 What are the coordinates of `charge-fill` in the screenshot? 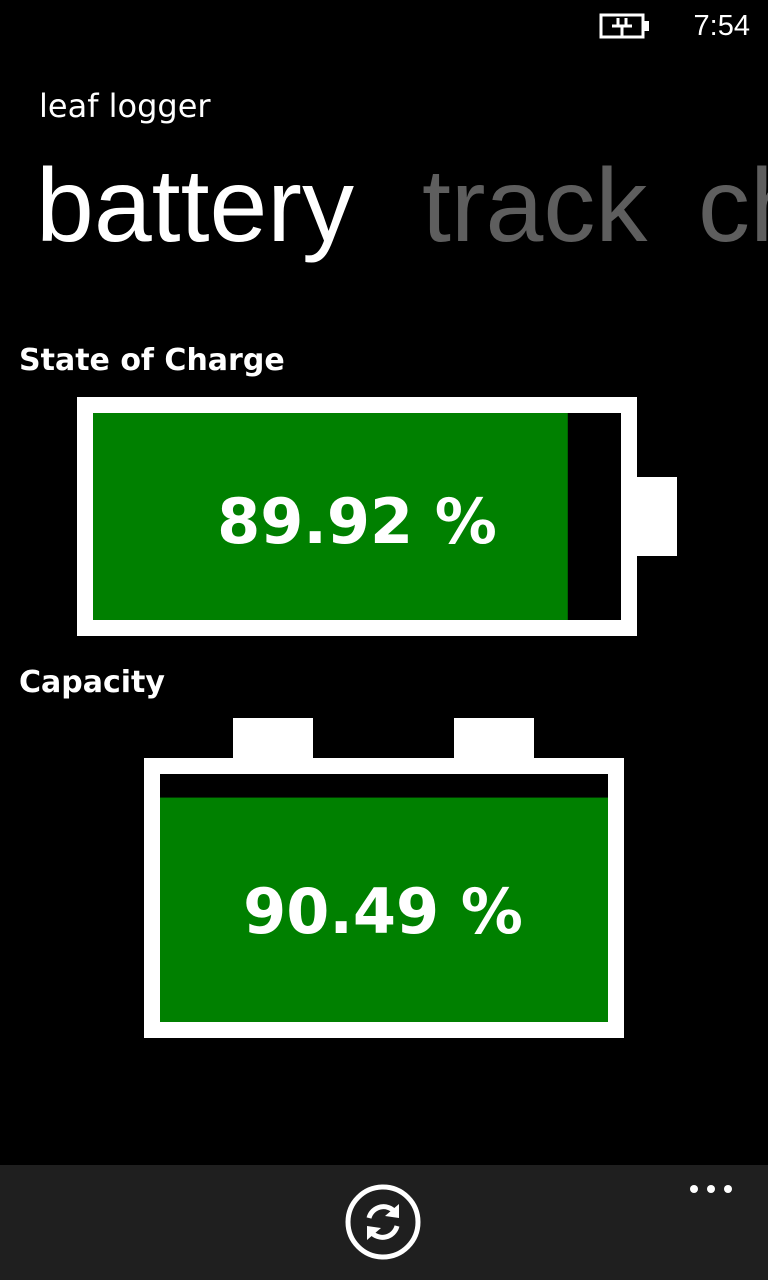 It's located at (330, 516).